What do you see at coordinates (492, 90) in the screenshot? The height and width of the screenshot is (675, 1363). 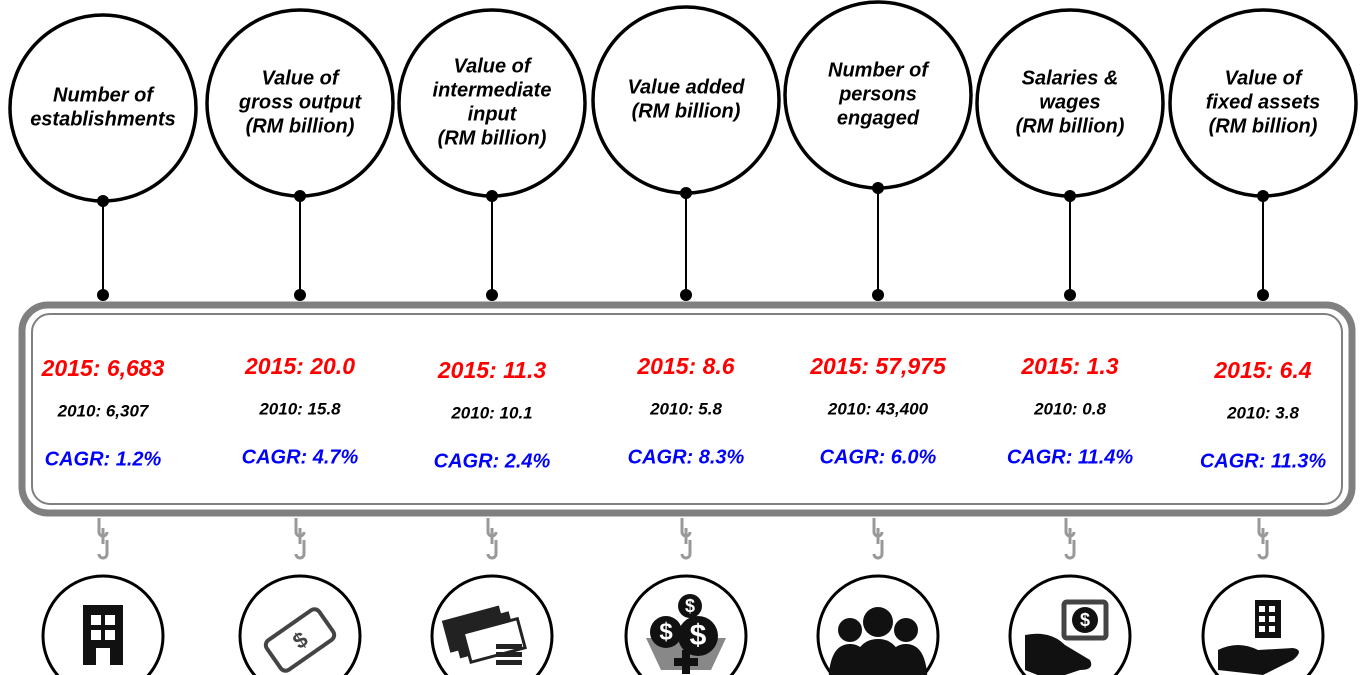 I see `label-line: intermediate` at bounding box center [492, 90].